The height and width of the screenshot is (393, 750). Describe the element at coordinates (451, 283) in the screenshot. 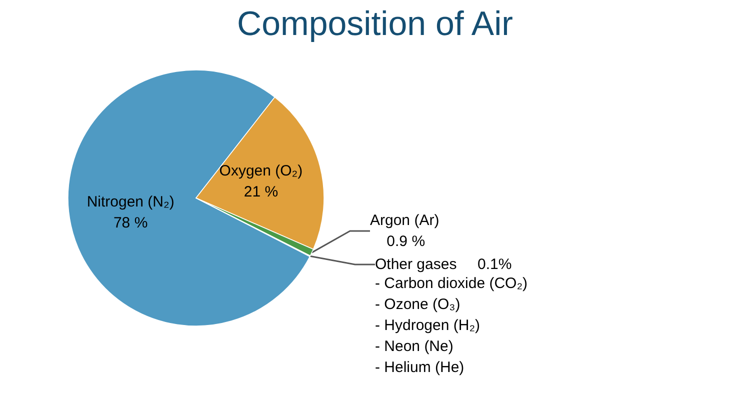

I see `text: - Carbon dioxide (CO₂)` at that location.